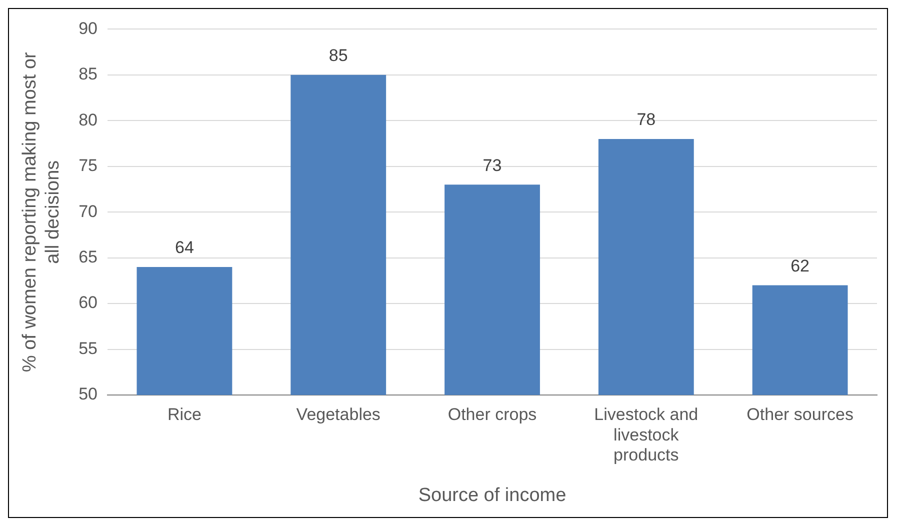  What do you see at coordinates (88, 257) in the screenshot?
I see `y-tick-label: 65` at bounding box center [88, 257].